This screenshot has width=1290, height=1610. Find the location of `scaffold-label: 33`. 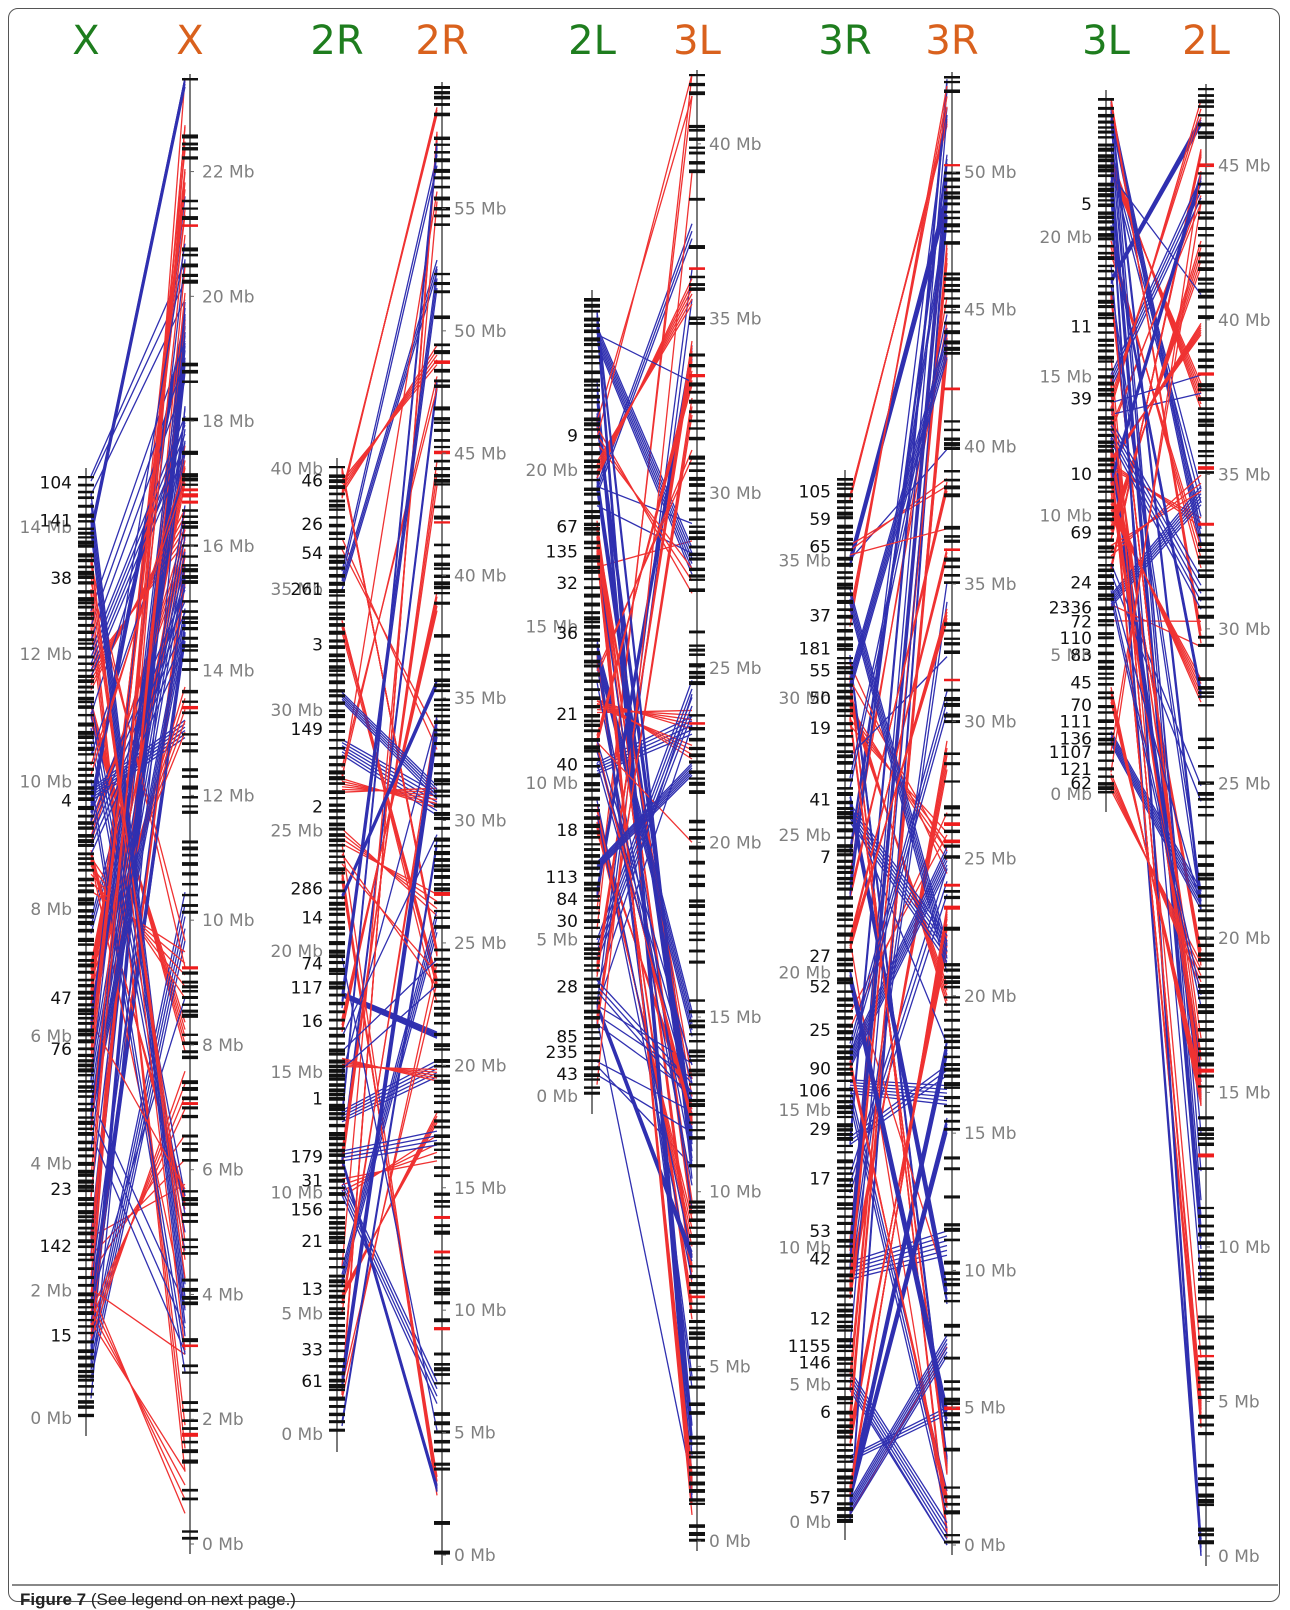

scaffold-label: 33 is located at coordinates (312, 1351).